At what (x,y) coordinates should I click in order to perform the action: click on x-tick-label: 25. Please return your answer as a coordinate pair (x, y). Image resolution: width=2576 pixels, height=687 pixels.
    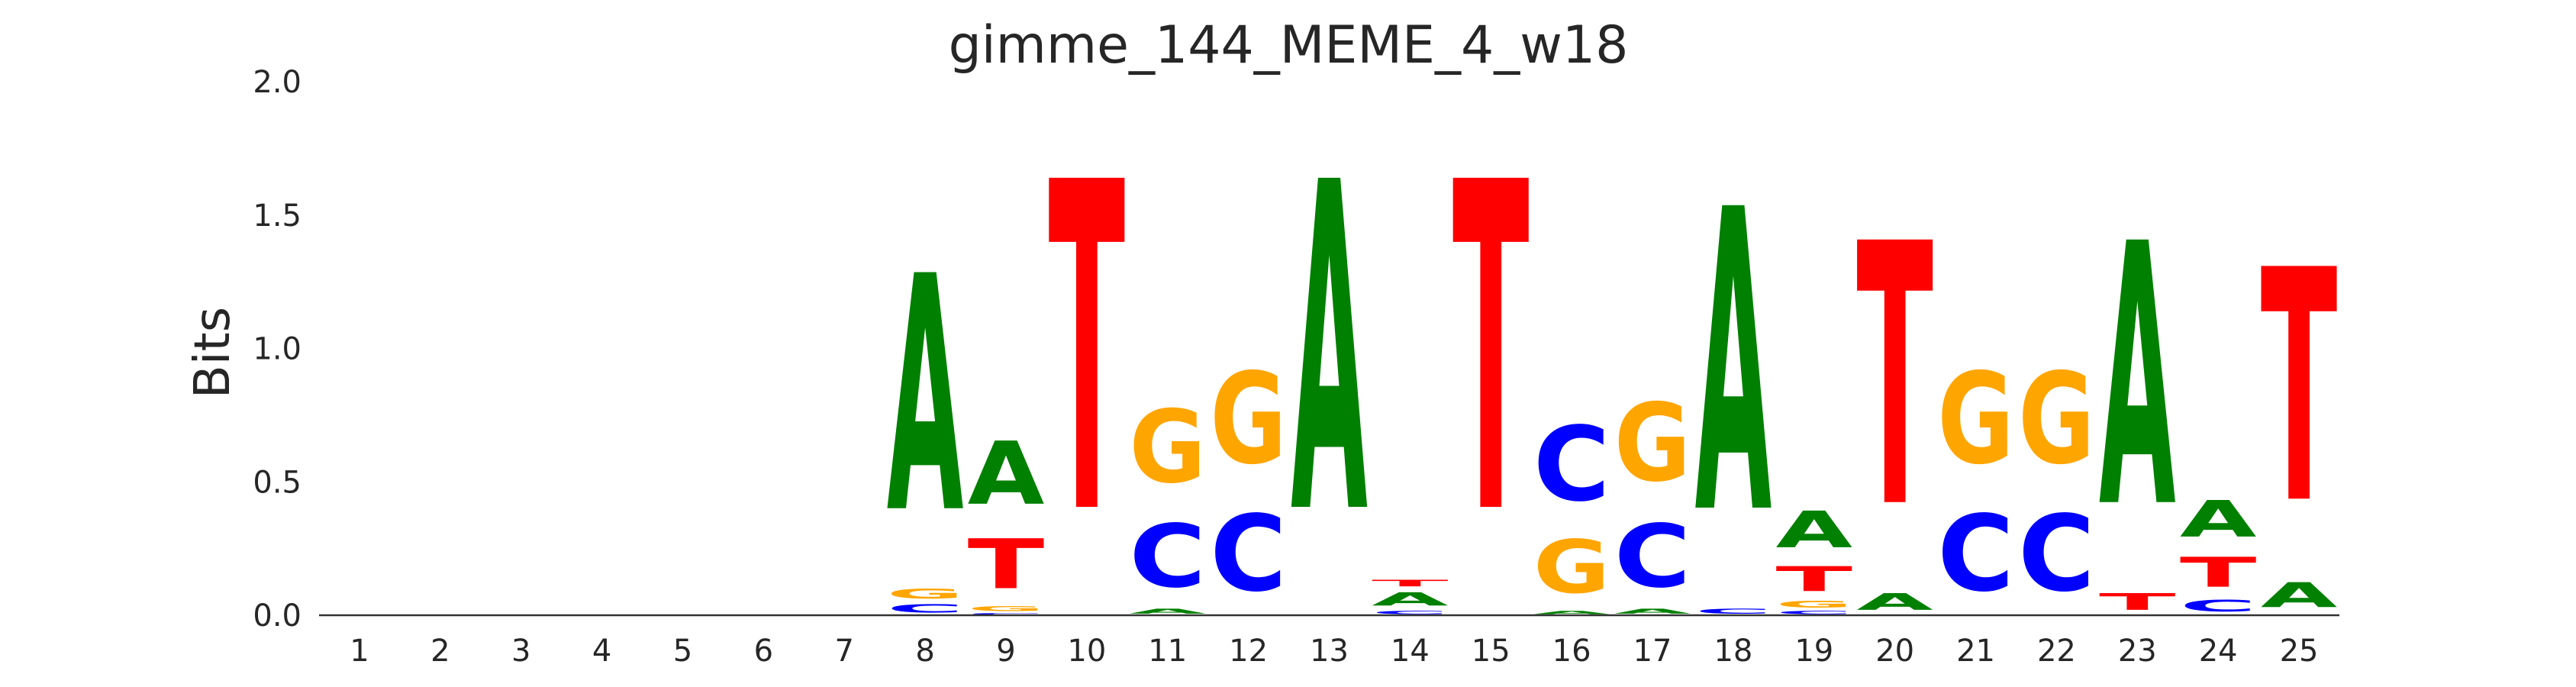
    Looking at the image, I should click on (2299, 651).